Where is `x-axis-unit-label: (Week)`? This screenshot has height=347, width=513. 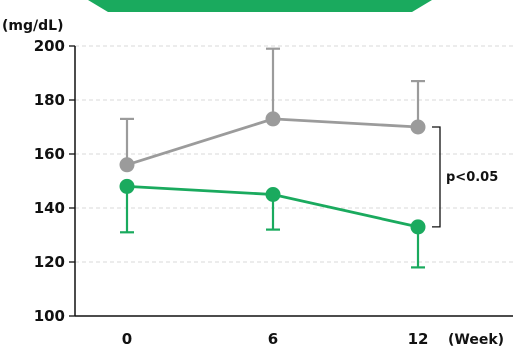
x-axis-unit-label: (Week) is located at coordinates (476, 339).